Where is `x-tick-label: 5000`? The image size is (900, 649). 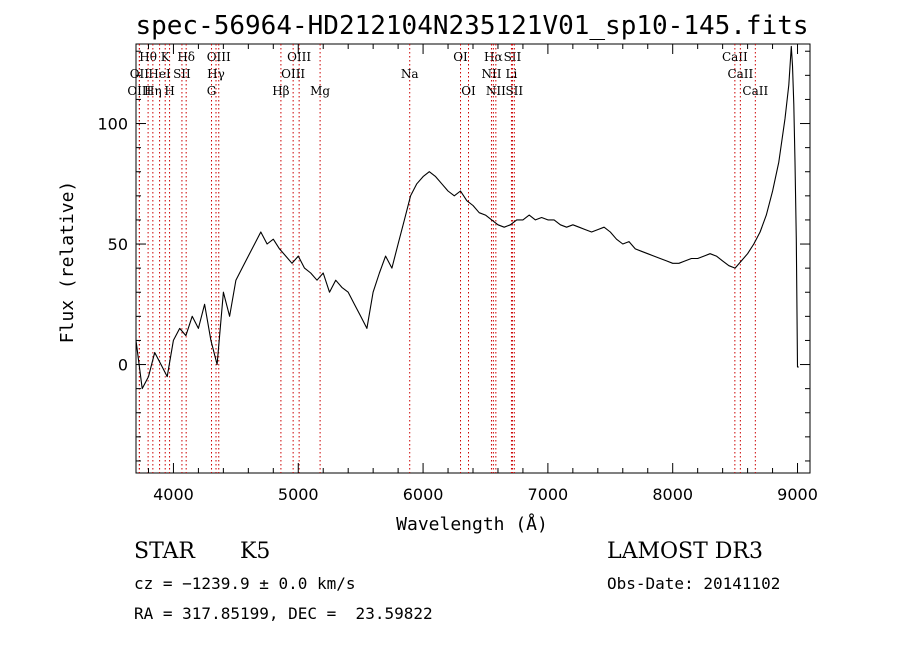 x-tick-label: 5000 is located at coordinates (298, 494).